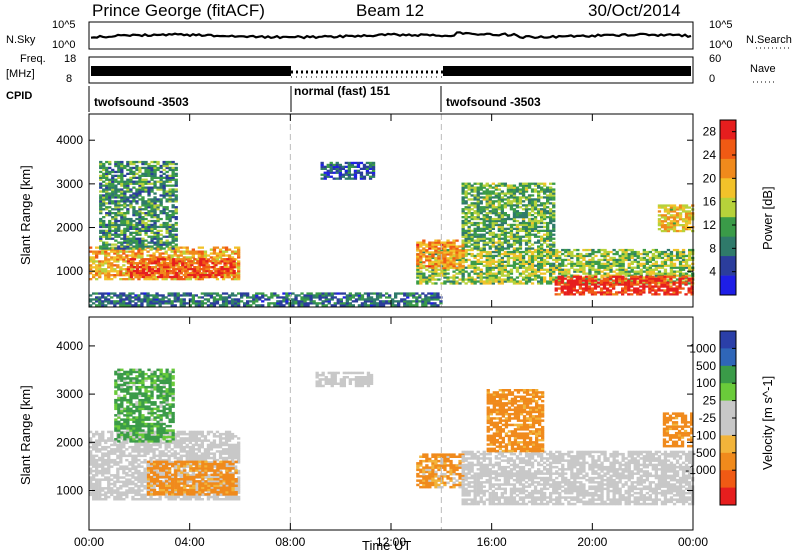 This screenshot has height=554, width=800. Describe the element at coordinates (69, 140) in the screenshot. I see `power-ytick-label: 4000` at that location.